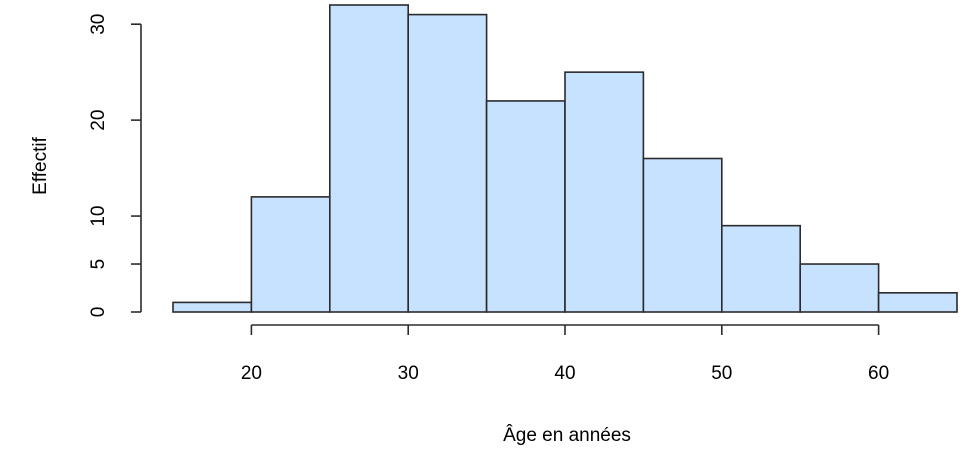 This screenshot has width=963, height=449. What do you see at coordinates (98, 24) in the screenshot?
I see `y-tick-label: 30` at bounding box center [98, 24].